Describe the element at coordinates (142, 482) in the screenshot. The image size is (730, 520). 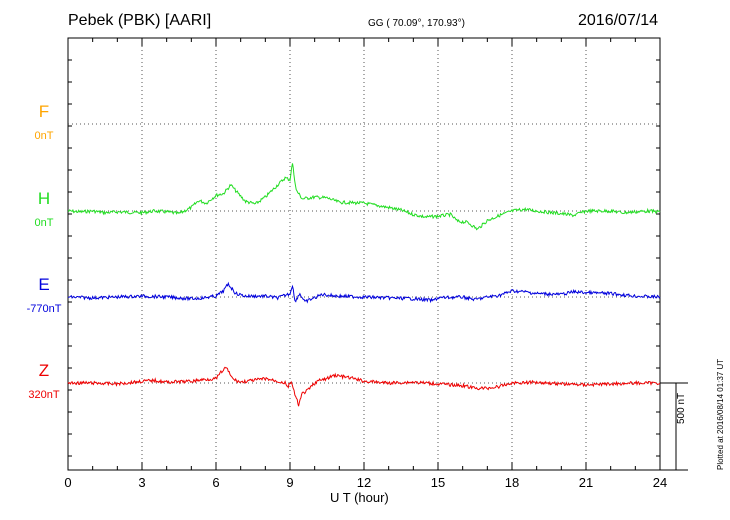
I see `x-tick-label-3: 3` at that location.